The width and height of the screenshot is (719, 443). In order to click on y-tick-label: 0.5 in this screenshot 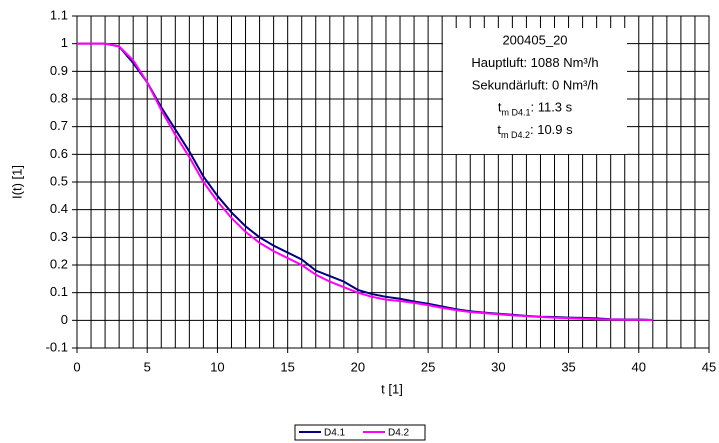, I will do `click(59, 180)`.